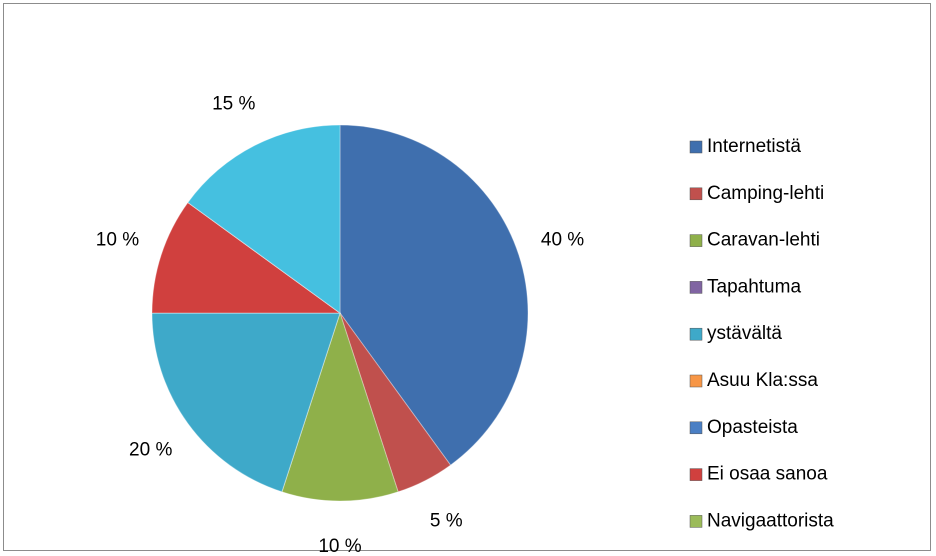 The width and height of the screenshot is (936, 556). I want to click on legend-label: Caravan-lehti, so click(763, 240).